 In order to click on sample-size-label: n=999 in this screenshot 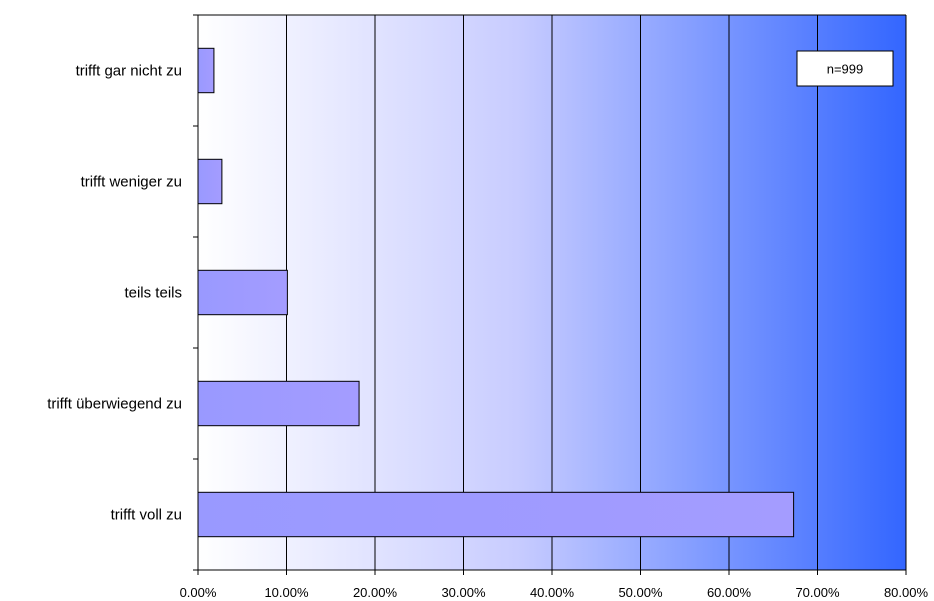, I will do `click(845, 69)`.